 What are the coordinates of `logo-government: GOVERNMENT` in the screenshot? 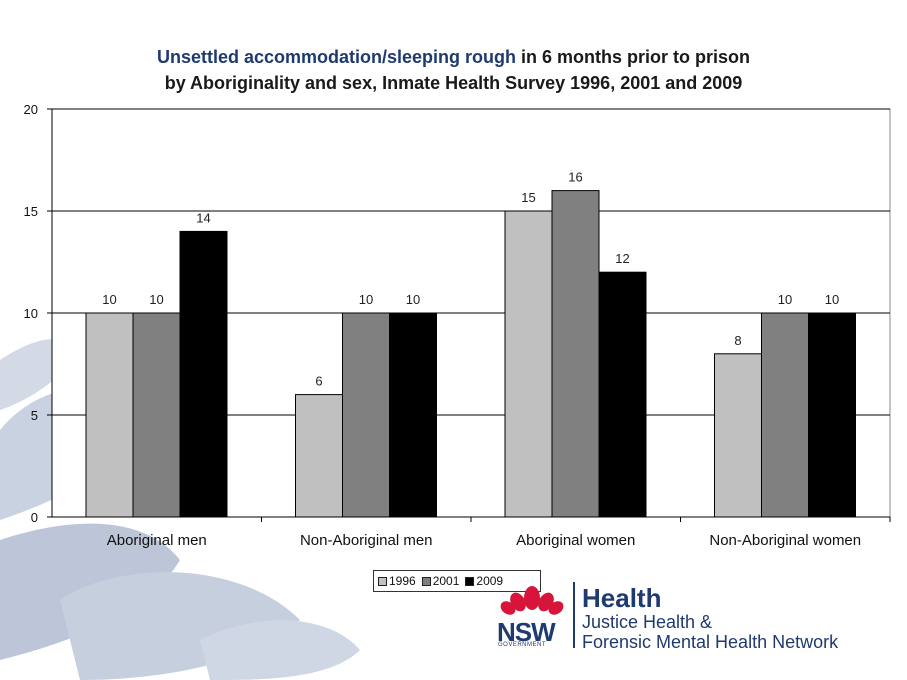 It's located at (522, 645).